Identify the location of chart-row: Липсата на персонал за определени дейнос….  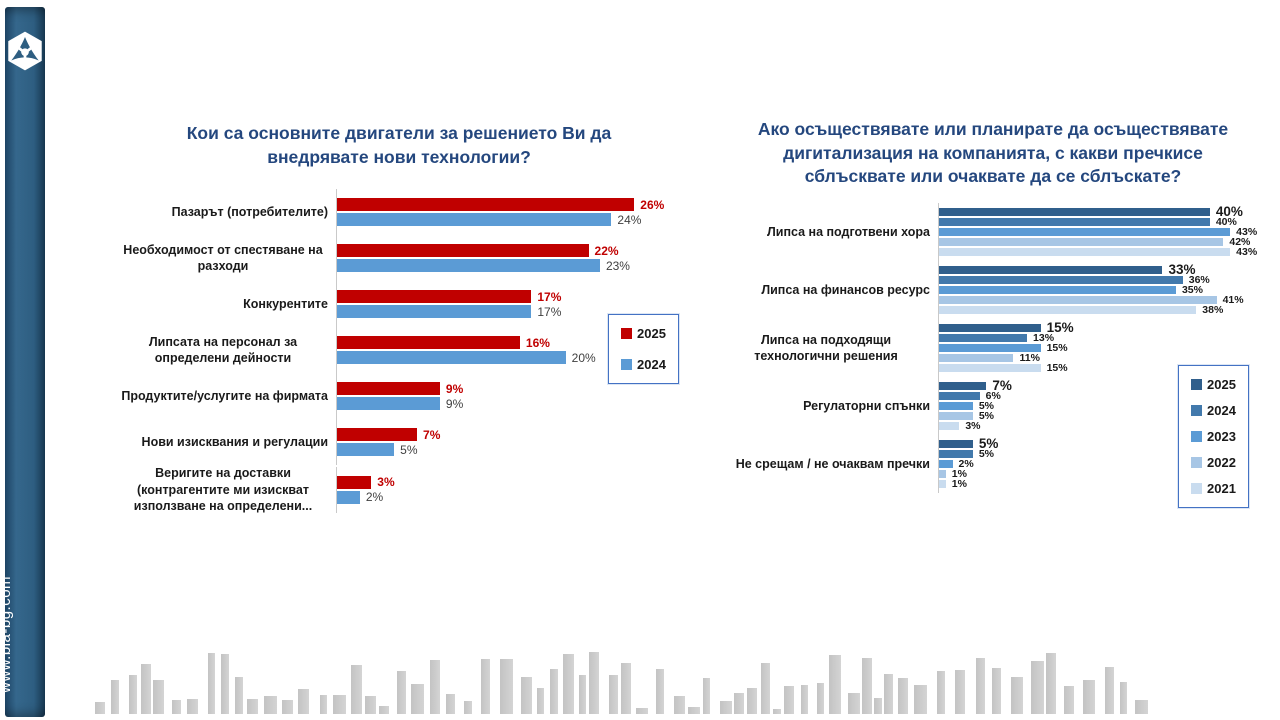
(399, 350).